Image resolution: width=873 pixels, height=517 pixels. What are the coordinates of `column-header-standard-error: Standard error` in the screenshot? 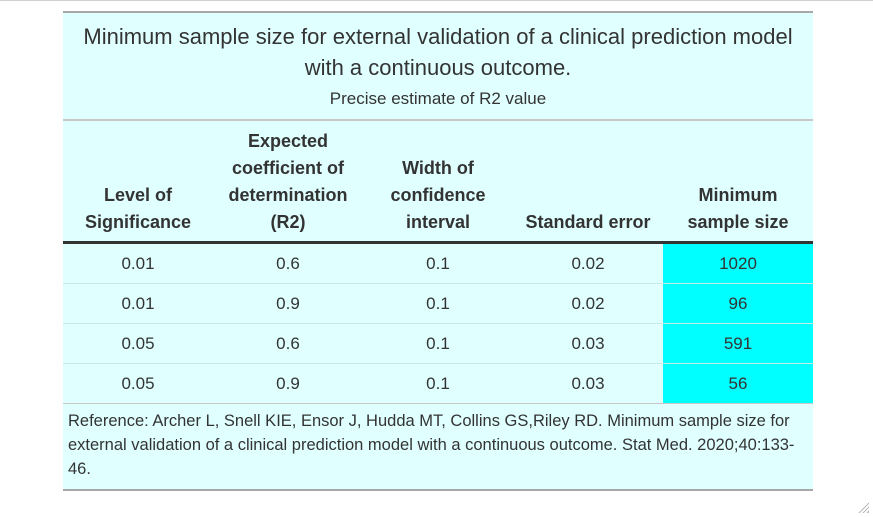 It's located at (588, 182).